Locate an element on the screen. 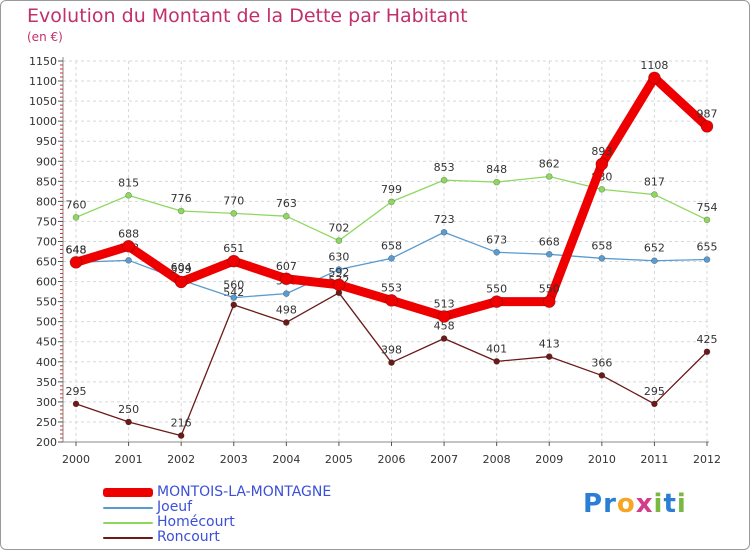 This screenshot has height=550, width=750. data-label: 1108 is located at coordinates (654, 65).